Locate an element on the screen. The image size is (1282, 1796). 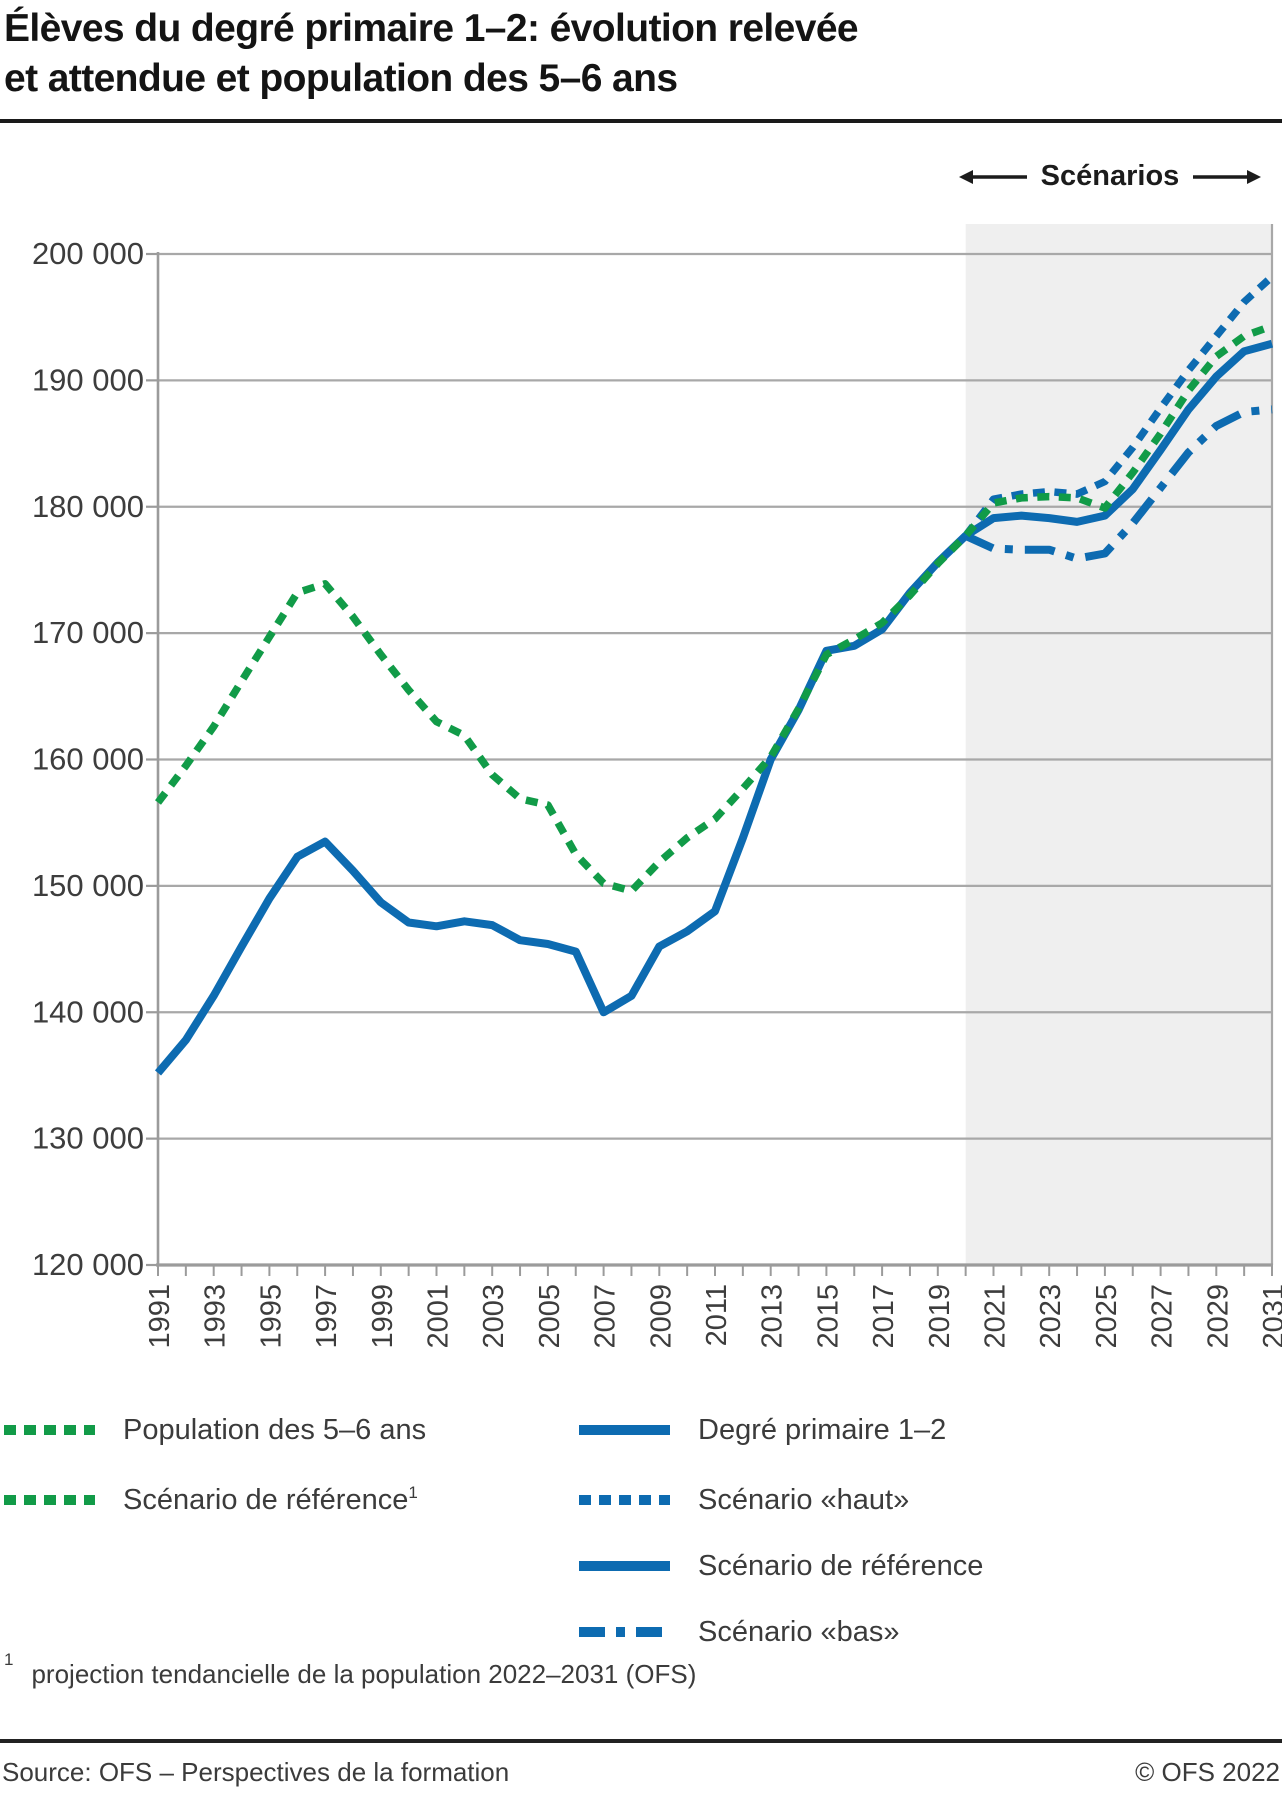
x-tick-label: 2009 is located at coordinates (661, 1316).